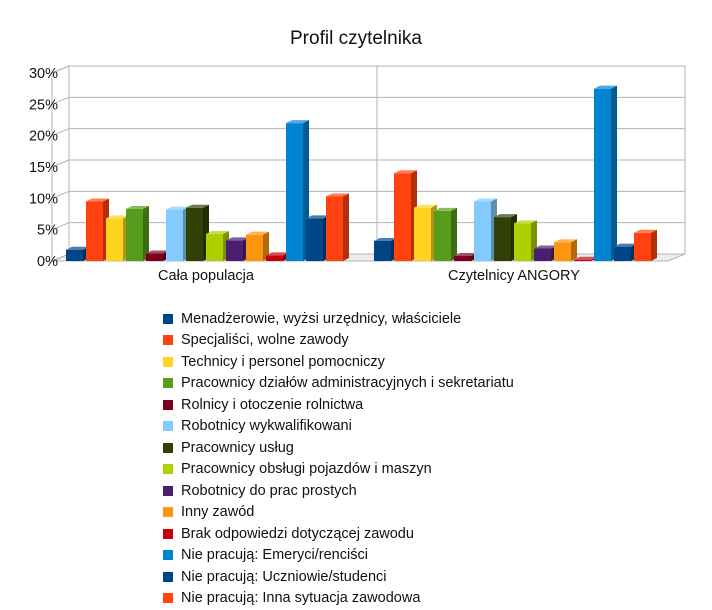  I want to click on legend-item: Brak odpowiedzi dotyczącej zawodu, so click(338, 534).